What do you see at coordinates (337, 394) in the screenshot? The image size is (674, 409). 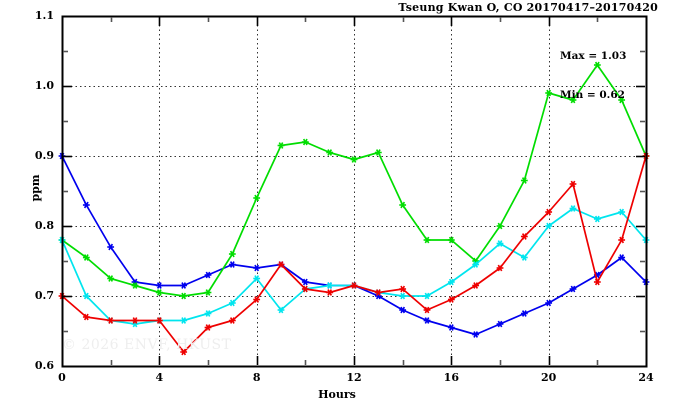 I see `x-axis-label: Hours` at bounding box center [337, 394].